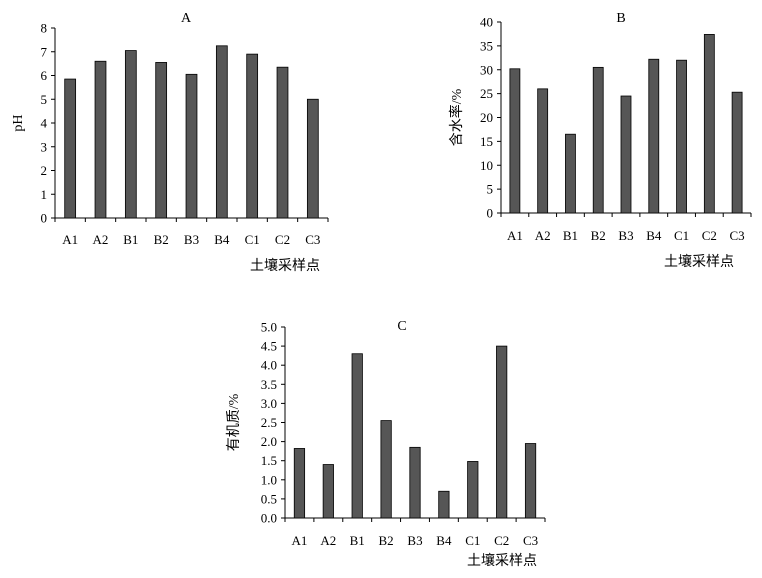 The width and height of the screenshot is (762, 578). I want to click on y-tick-label: 30, so click(486, 69).